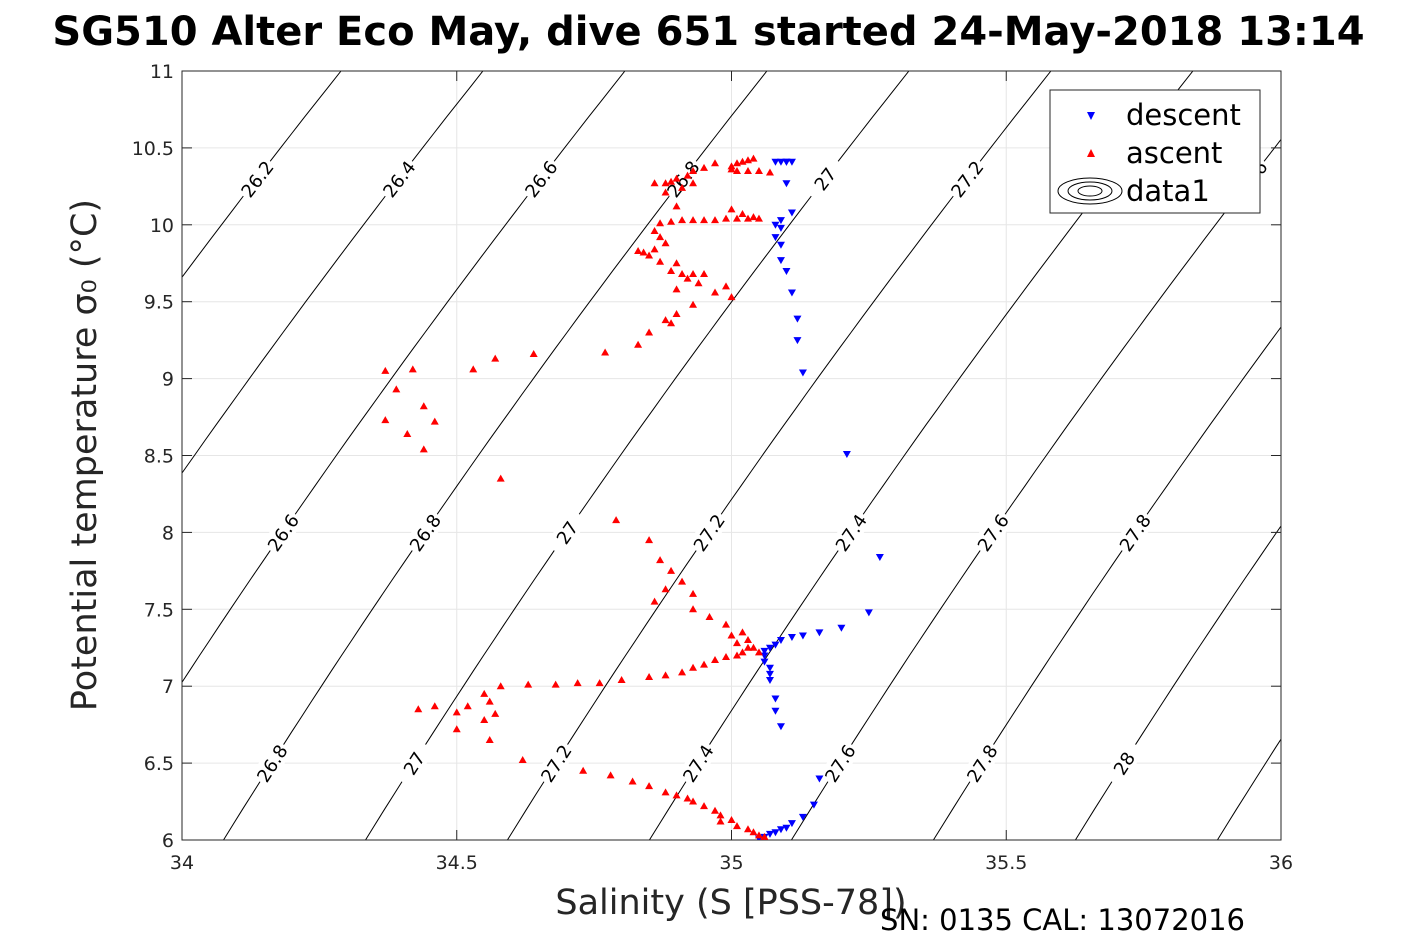 The width and height of the screenshot is (1417, 945). I want to click on isopycnal-28.2, so click(1248, 789).